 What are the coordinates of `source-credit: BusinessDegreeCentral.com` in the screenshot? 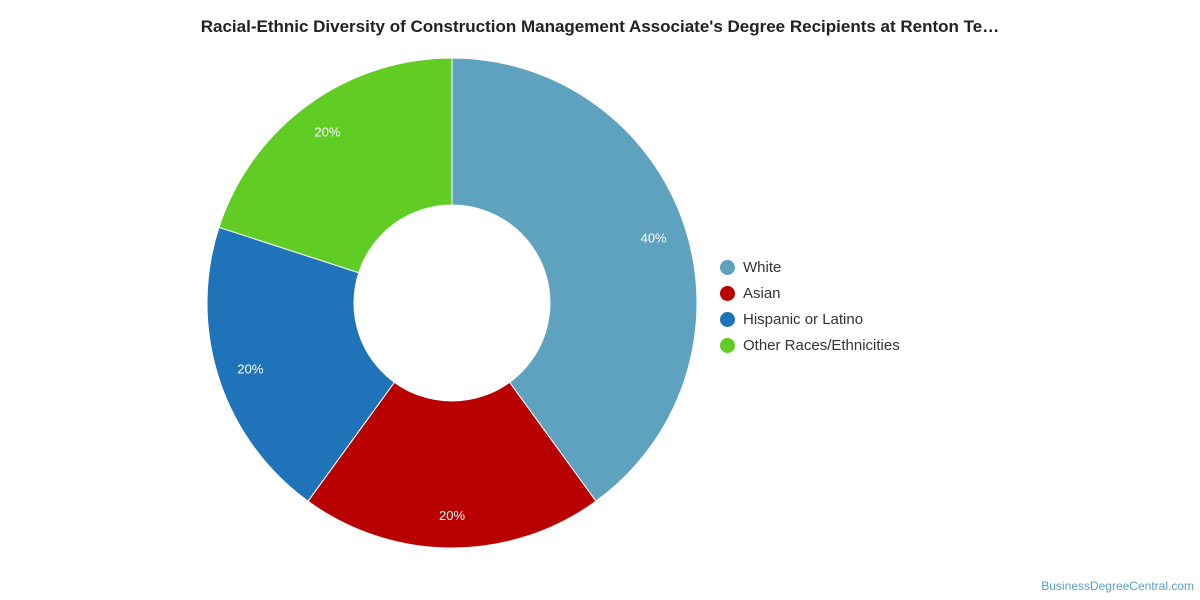 It's located at (1117, 586).